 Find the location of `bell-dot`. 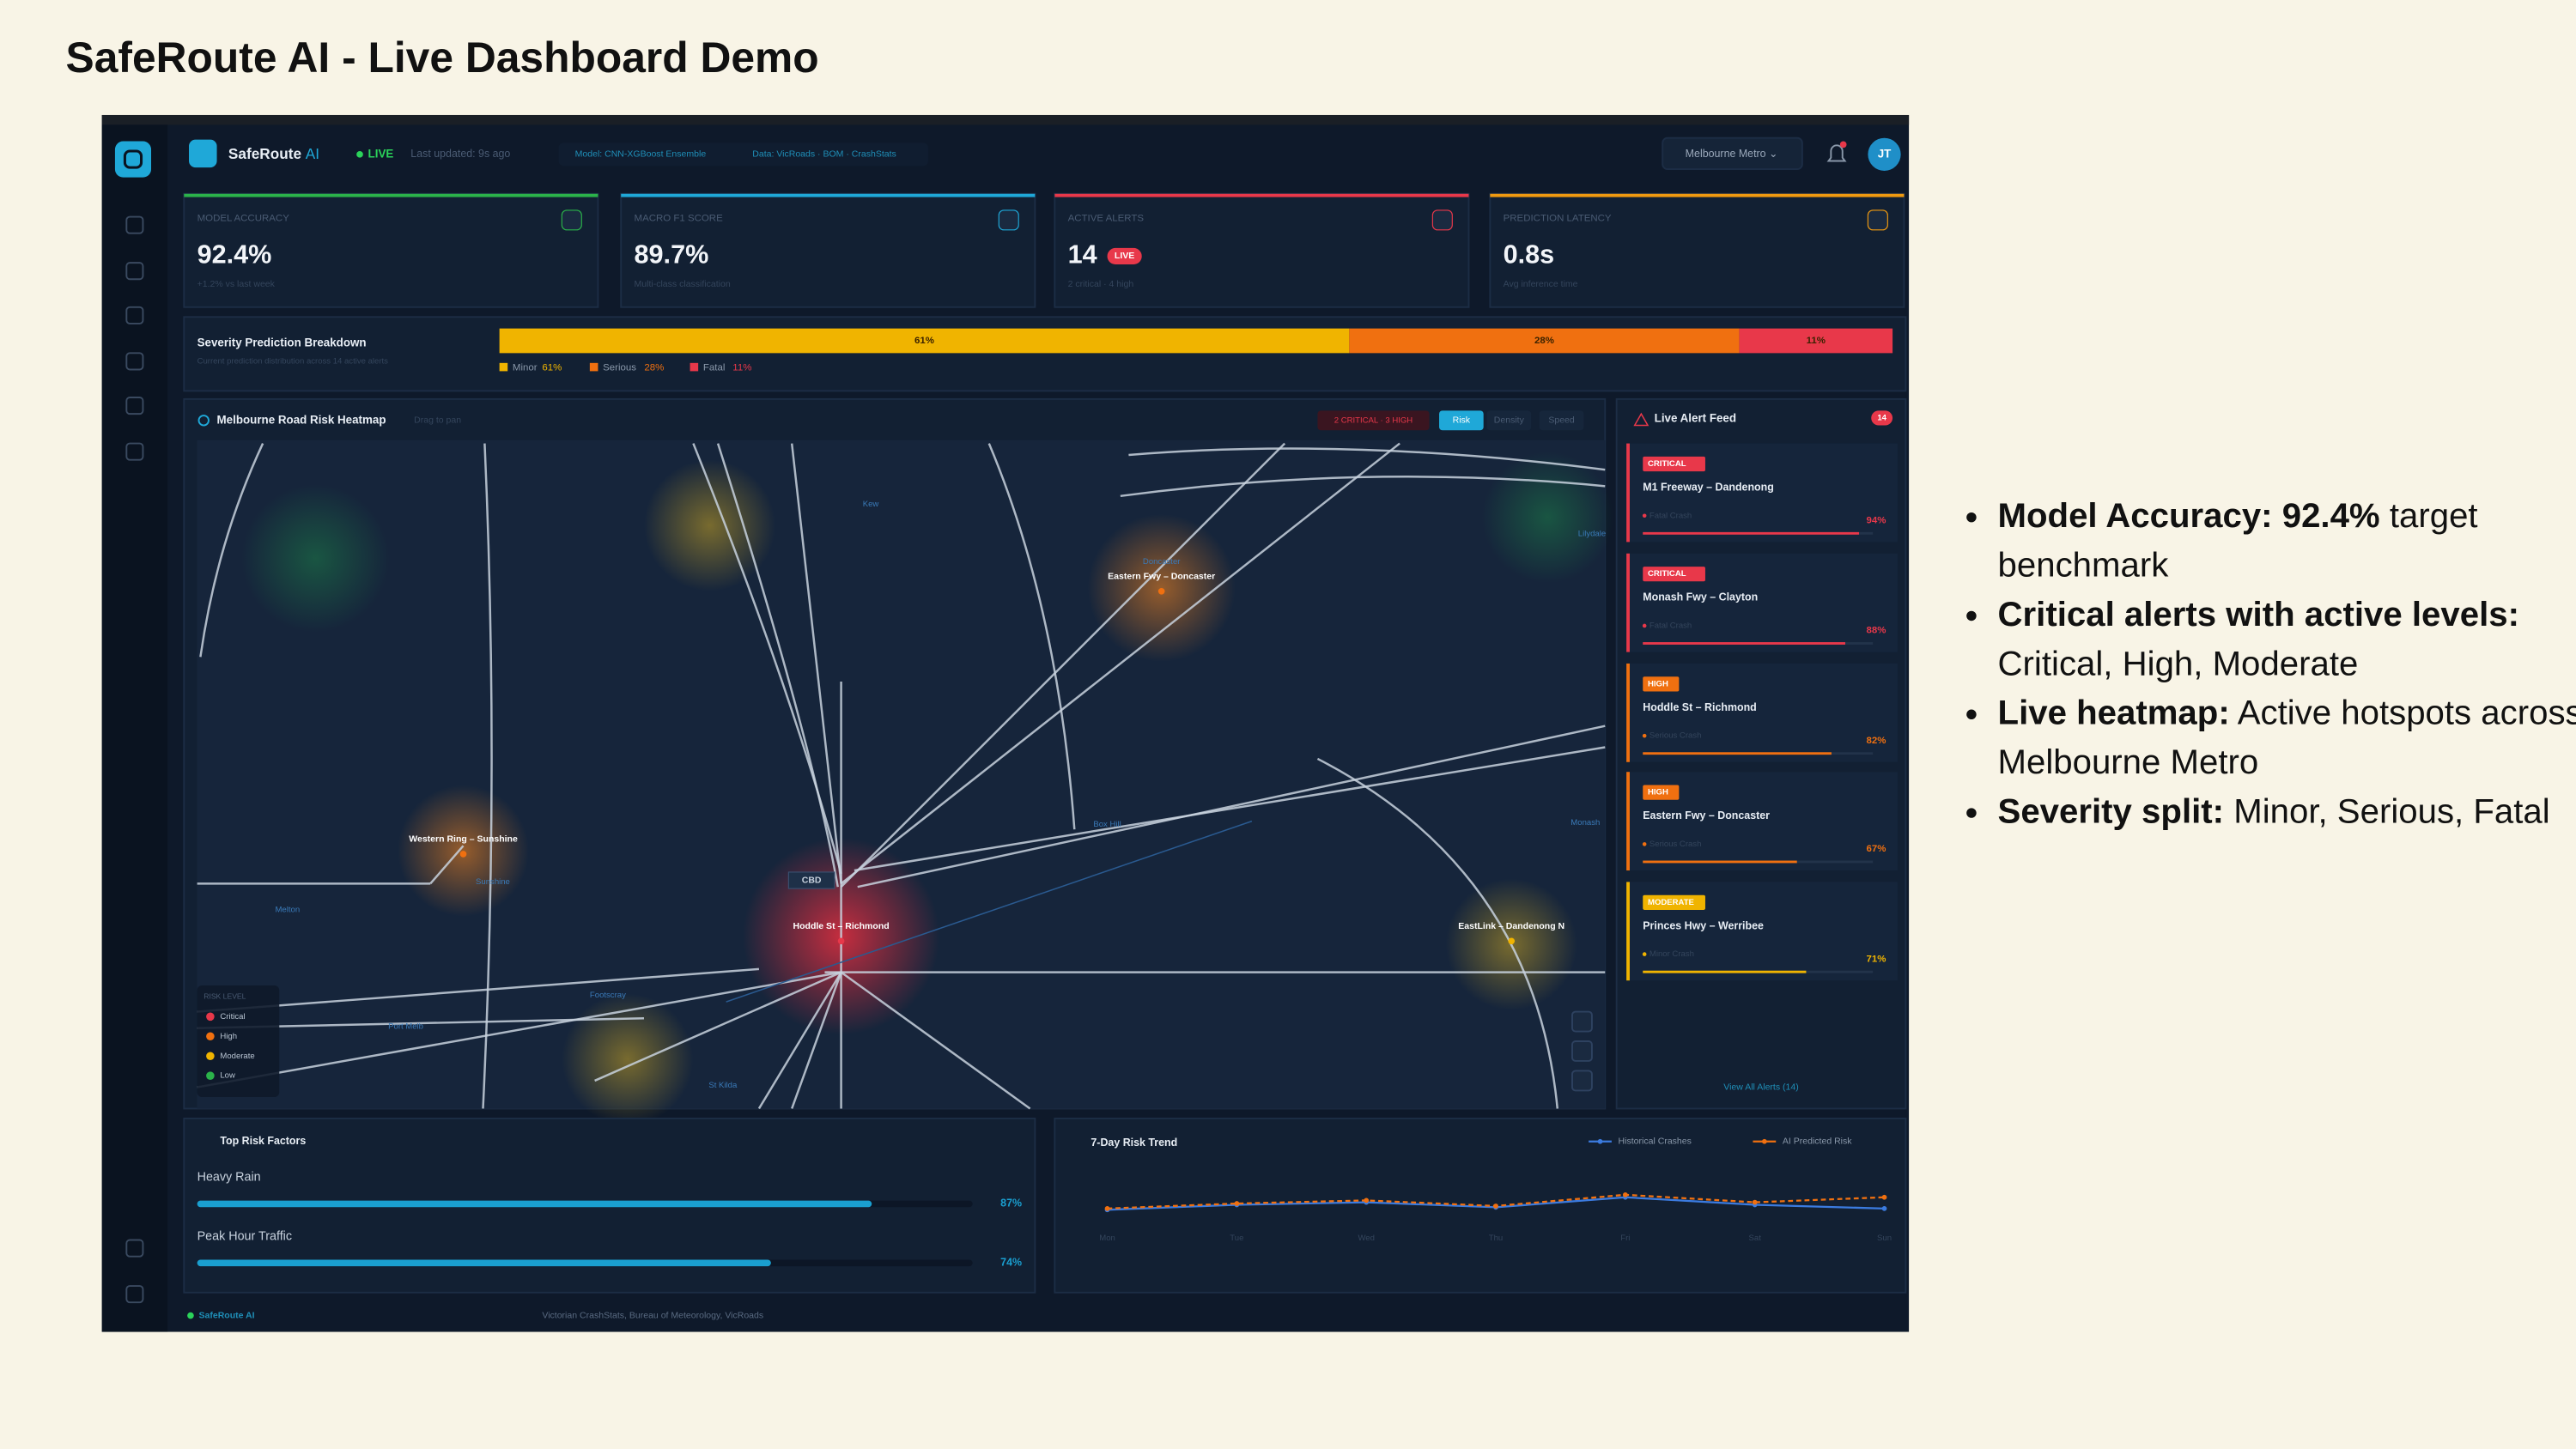

bell-dot is located at coordinates (1843, 145).